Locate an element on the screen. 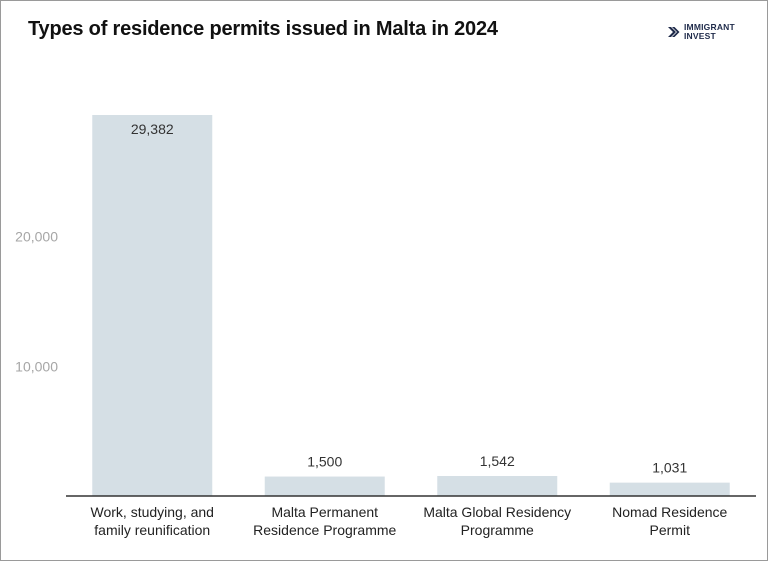 The width and height of the screenshot is (768, 561). brand-logo: IMMIGRANT INVEST is located at coordinates (712, 32).